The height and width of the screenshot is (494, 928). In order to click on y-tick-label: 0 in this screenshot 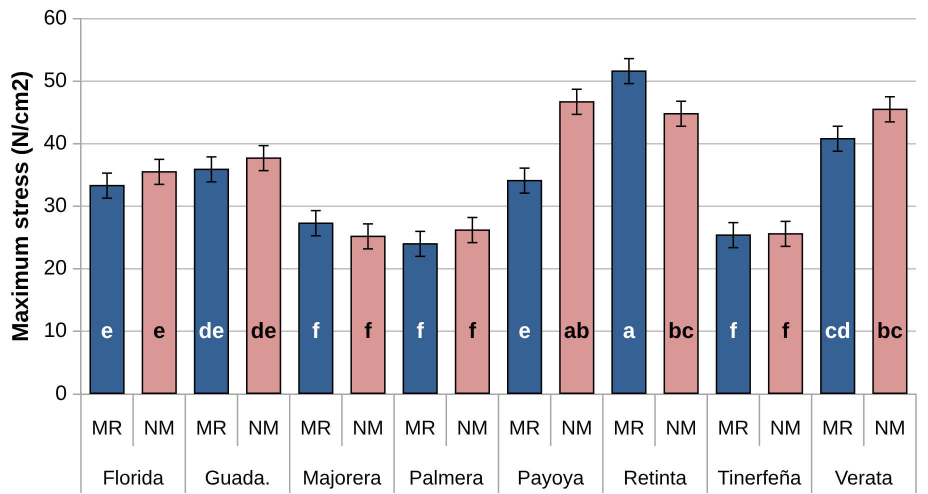, I will do `click(61, 393)`.